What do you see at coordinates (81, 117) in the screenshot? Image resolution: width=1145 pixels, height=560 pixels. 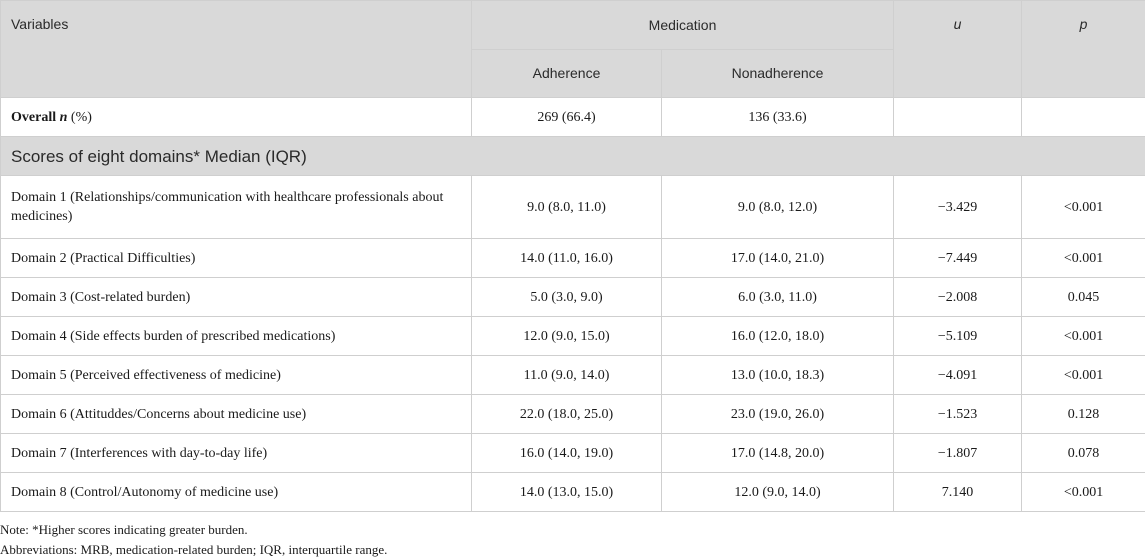 I see `overall-label-pct: (%)` at bounding box center [81, 117].